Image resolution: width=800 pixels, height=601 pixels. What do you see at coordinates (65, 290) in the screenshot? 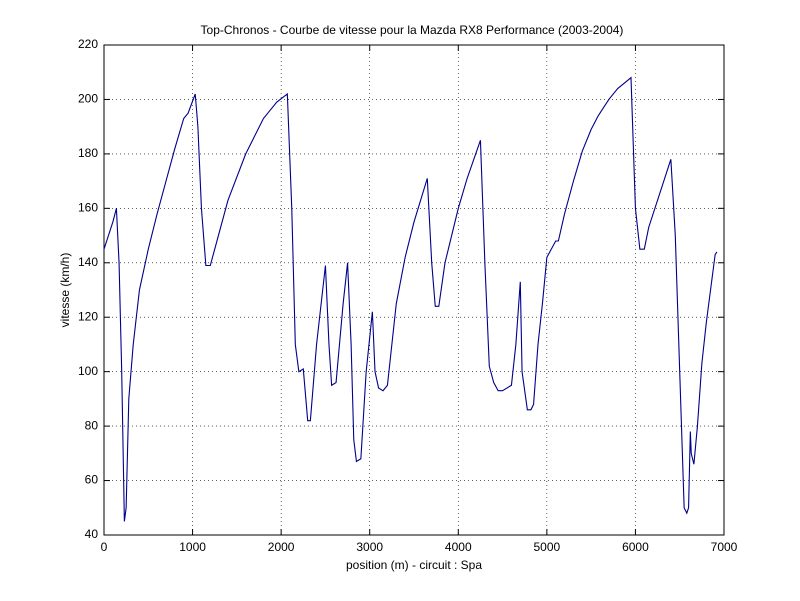
I see `y-axis-label: vitesse (km/h)` at bounding box center [65, 290].